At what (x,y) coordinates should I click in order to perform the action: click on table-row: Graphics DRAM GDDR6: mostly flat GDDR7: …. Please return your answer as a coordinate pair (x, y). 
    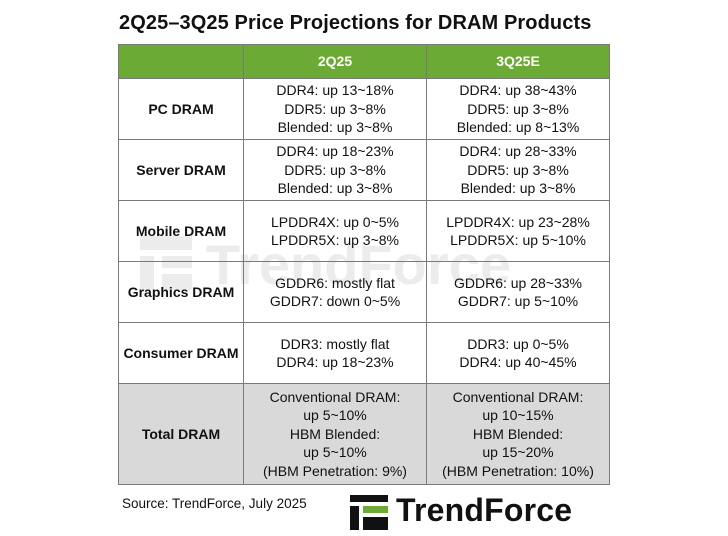
    Looking at the image, I should click on (364, 292).